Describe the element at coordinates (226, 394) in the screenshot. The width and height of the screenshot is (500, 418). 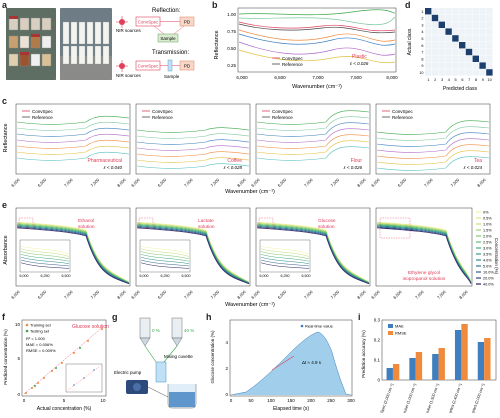
I see `h-ytick-1: 0` at that location.